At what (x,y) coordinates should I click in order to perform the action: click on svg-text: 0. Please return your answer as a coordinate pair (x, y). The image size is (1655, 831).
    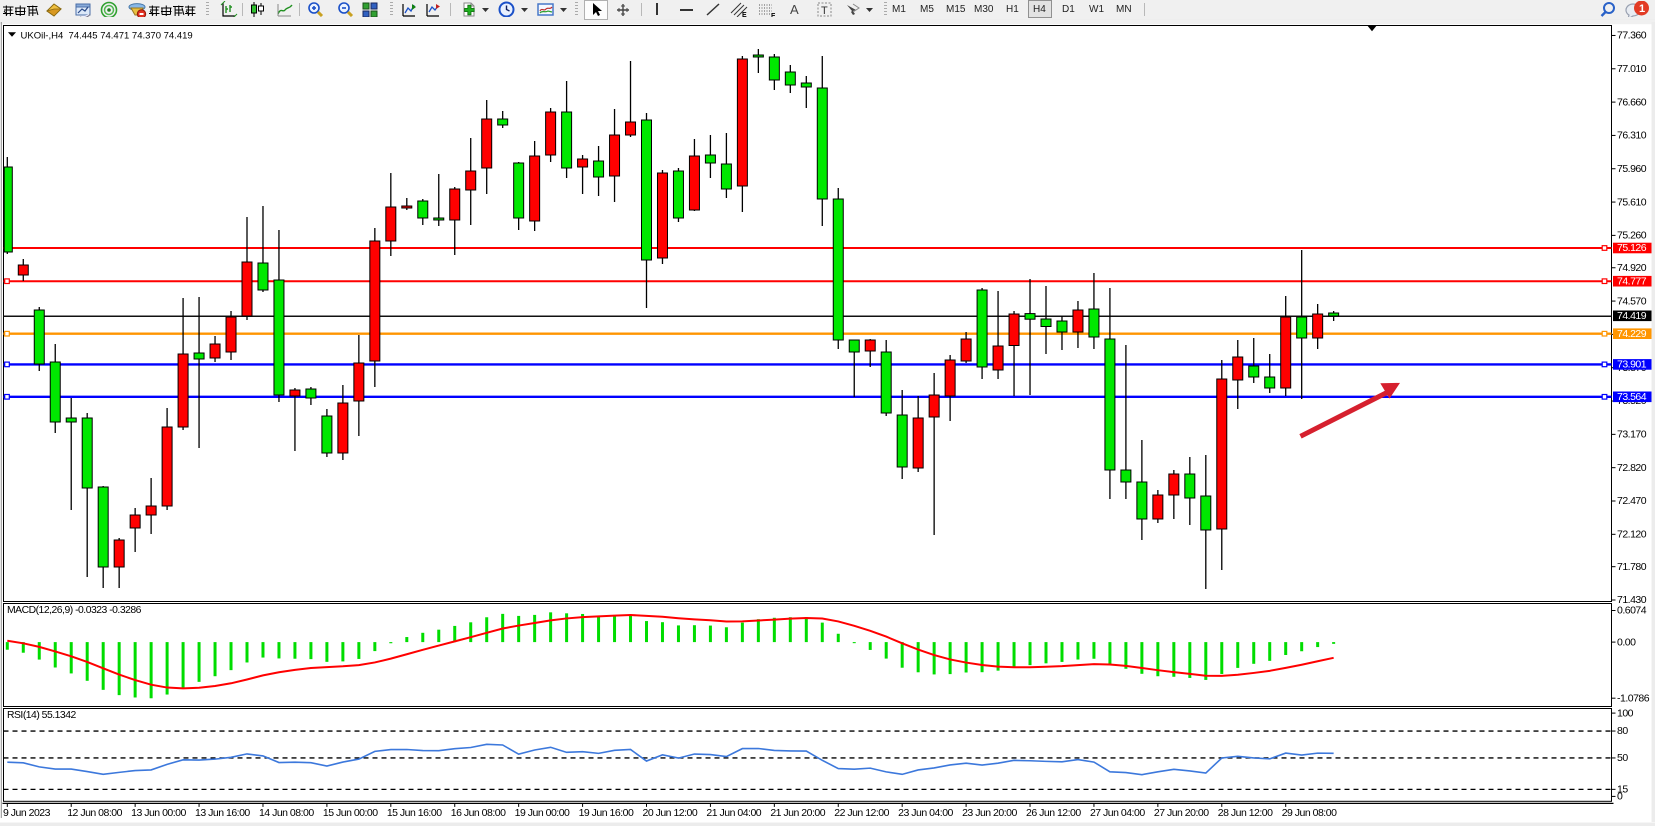
    Looking at the image, I should click on (1620, 797).